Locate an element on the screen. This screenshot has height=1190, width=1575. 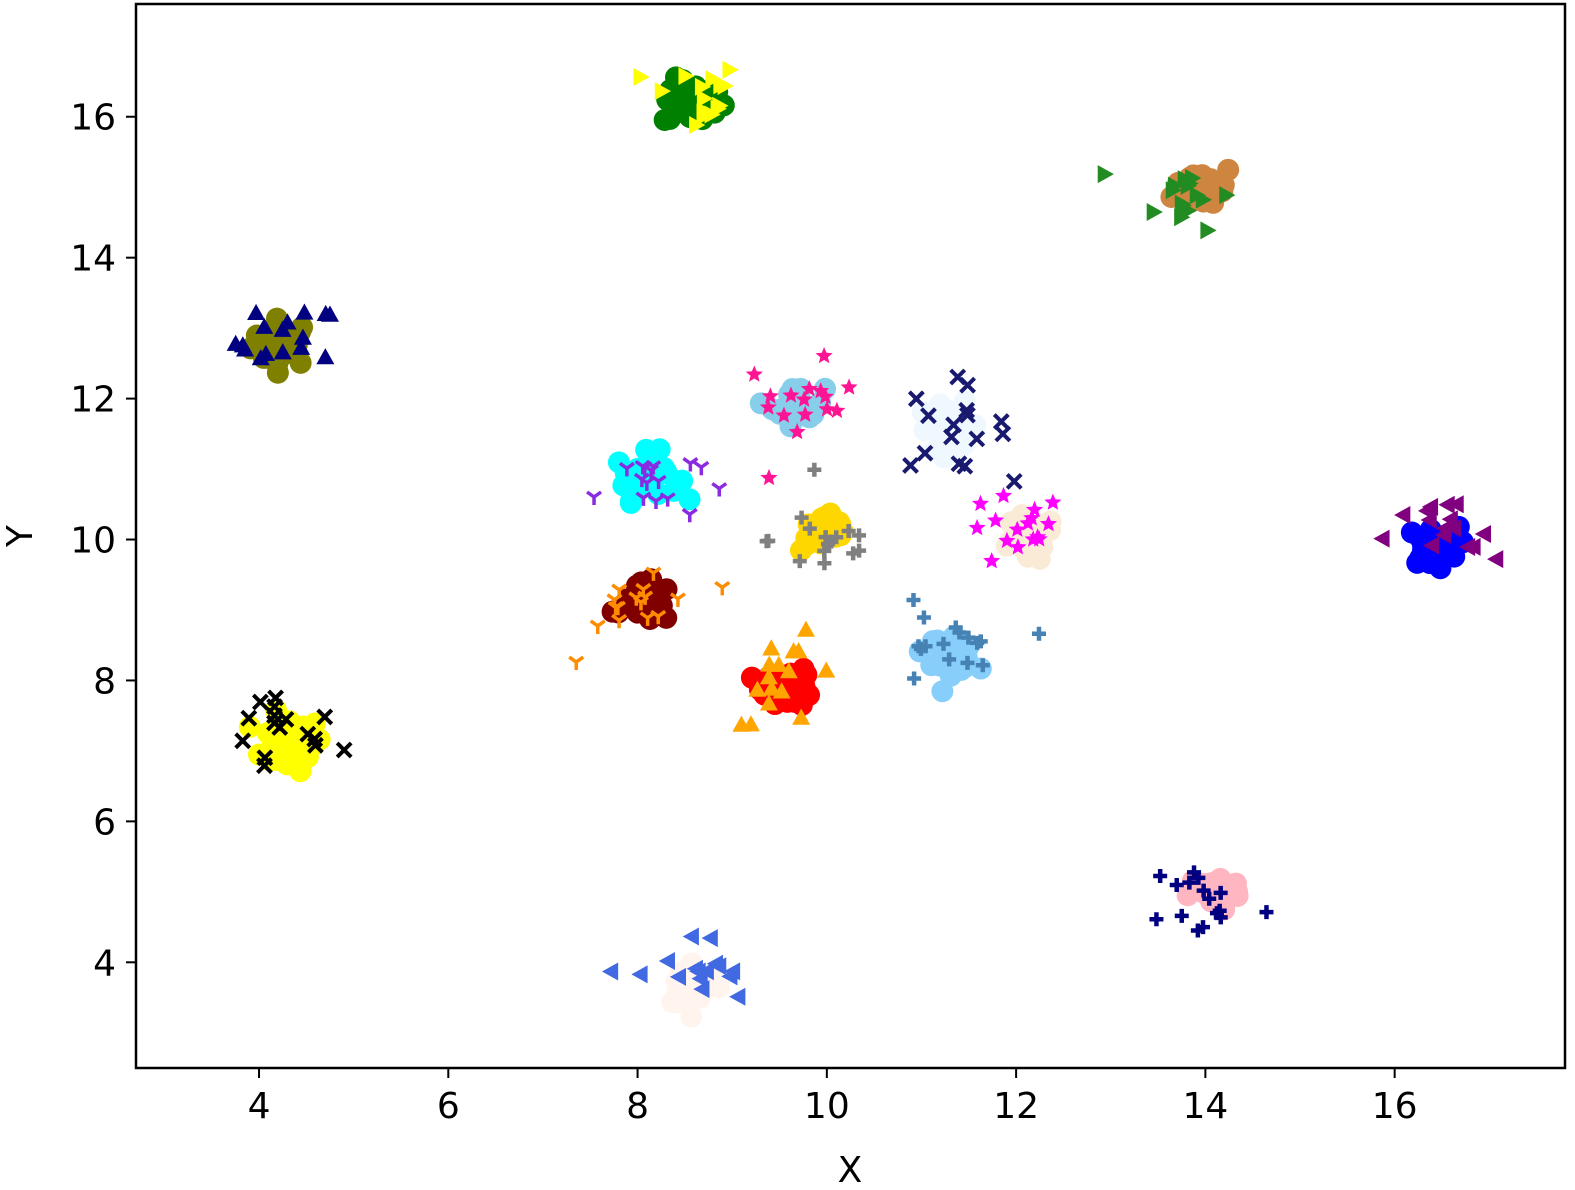
x-tick-label: 6 is located at coordinates (448, 1106).